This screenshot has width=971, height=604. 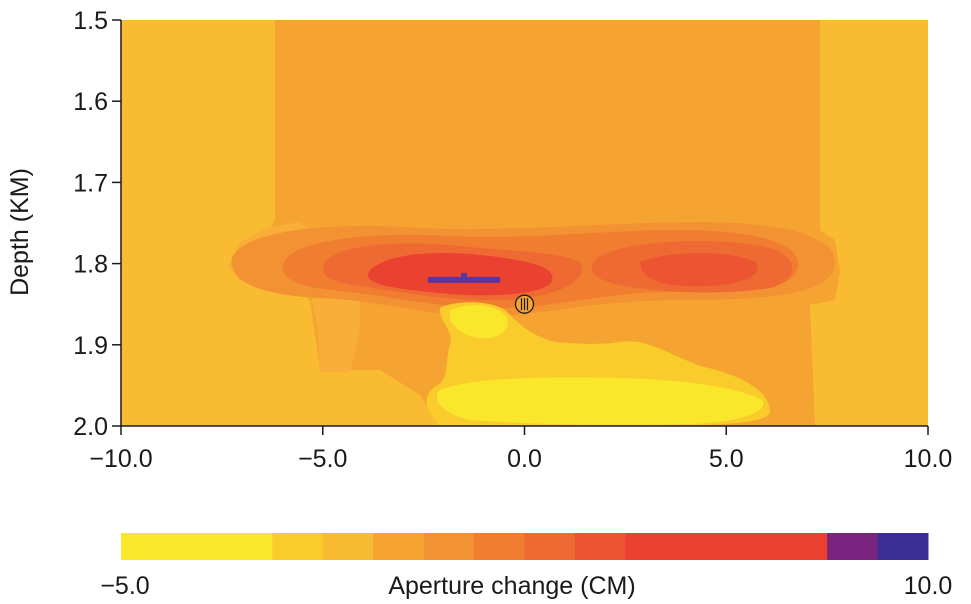 I want to click on colorbar-min-label: −5.0, so click(x=124, y=586).